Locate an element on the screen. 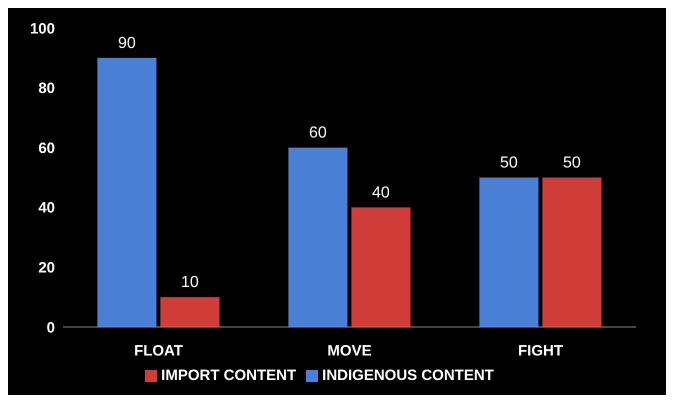 This screenshot has width=674, height=403. legend-label: INDIGENOUS CONTENT is located at coordinates (408, 375).